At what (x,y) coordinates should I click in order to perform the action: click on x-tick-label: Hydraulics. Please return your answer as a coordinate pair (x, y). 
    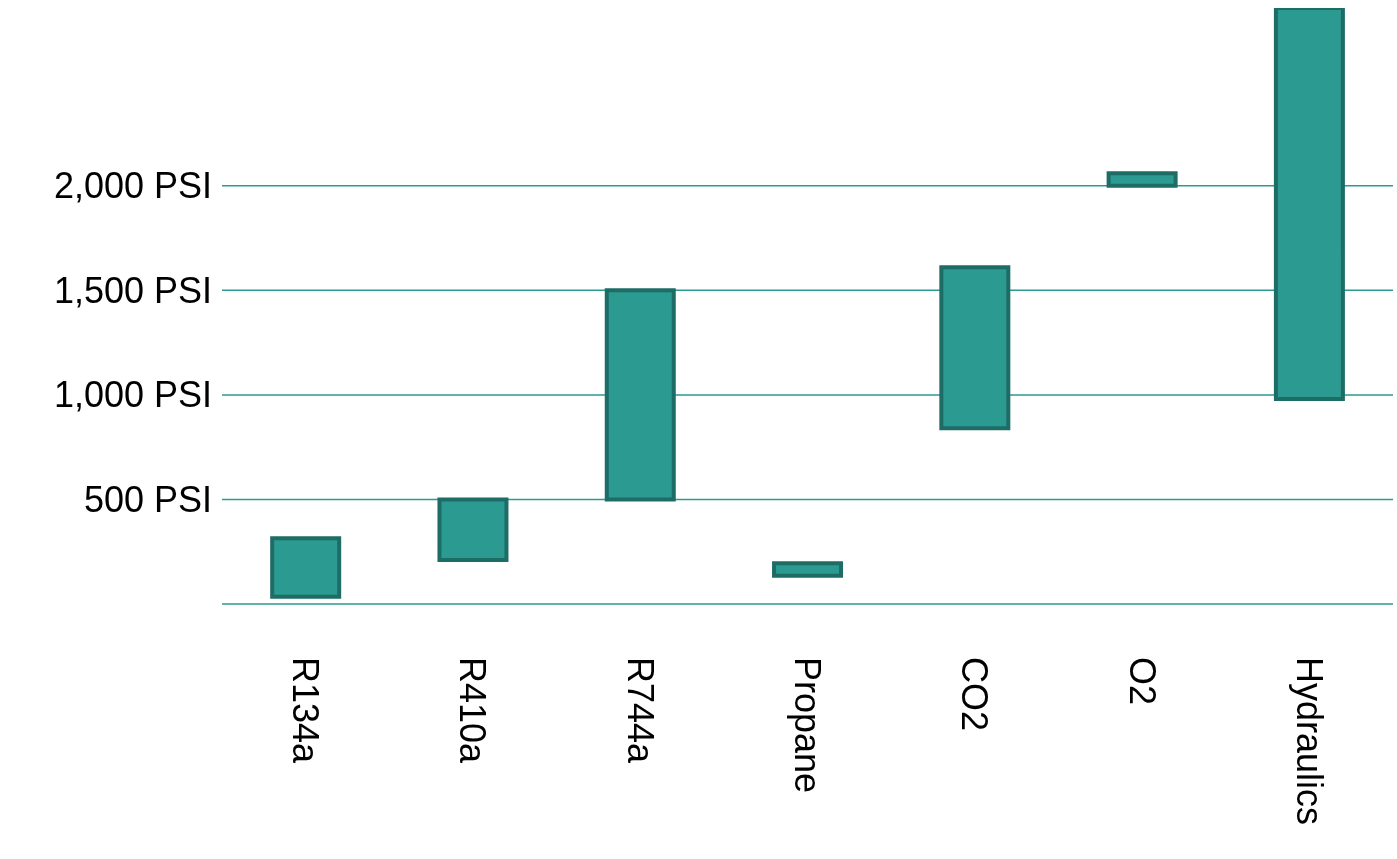
    Looking at the image, I should click on (1309, 741).